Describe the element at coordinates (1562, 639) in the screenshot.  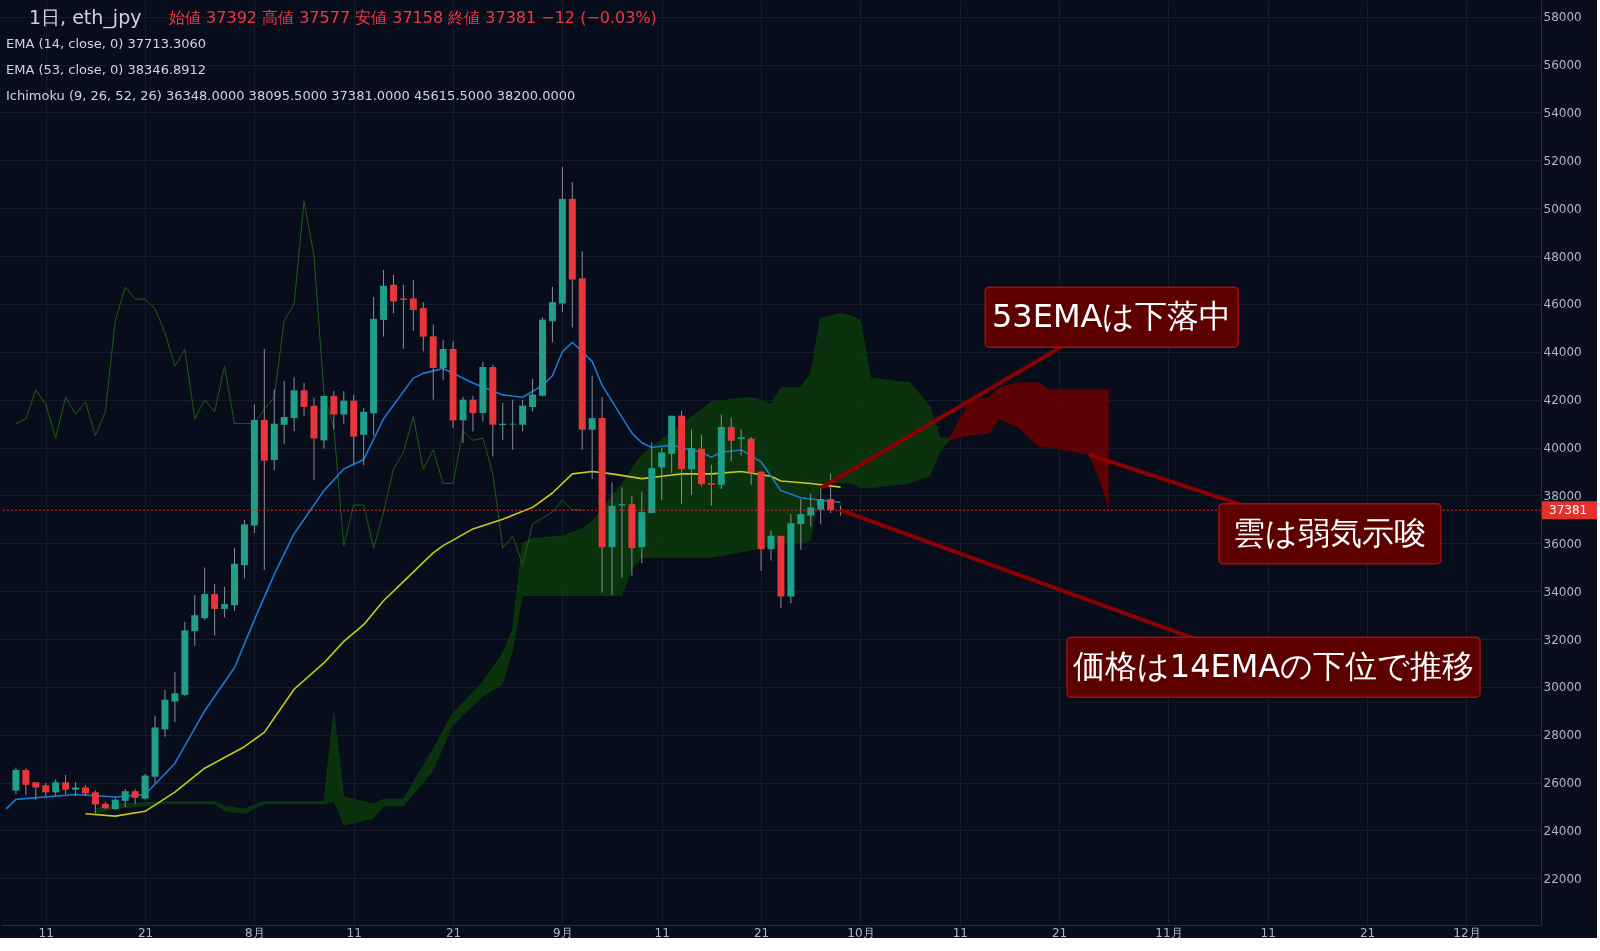
I see `y-tick-label: 32000` at that location.